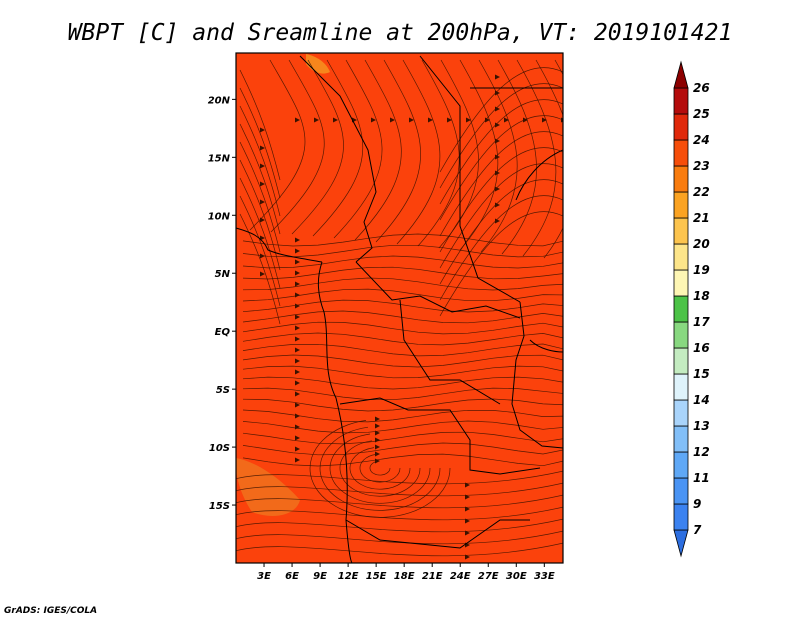  I want to click on y-axis: 20N 15N 10N 5N EQ 5S 10S 15S, so click(222, 303).